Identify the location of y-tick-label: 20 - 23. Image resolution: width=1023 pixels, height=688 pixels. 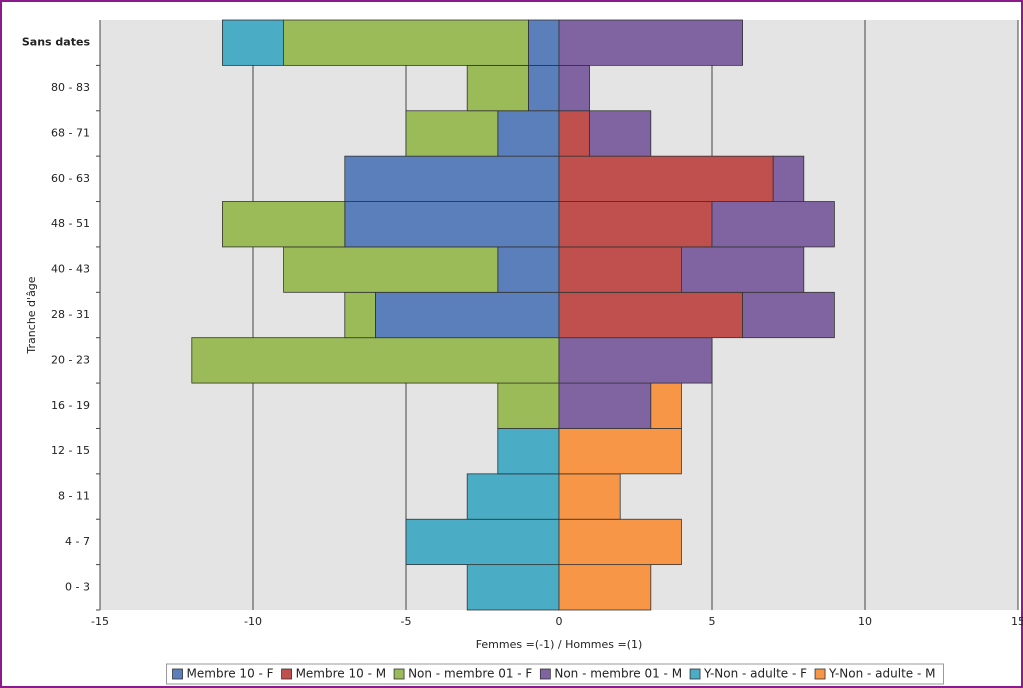
(70, 359).